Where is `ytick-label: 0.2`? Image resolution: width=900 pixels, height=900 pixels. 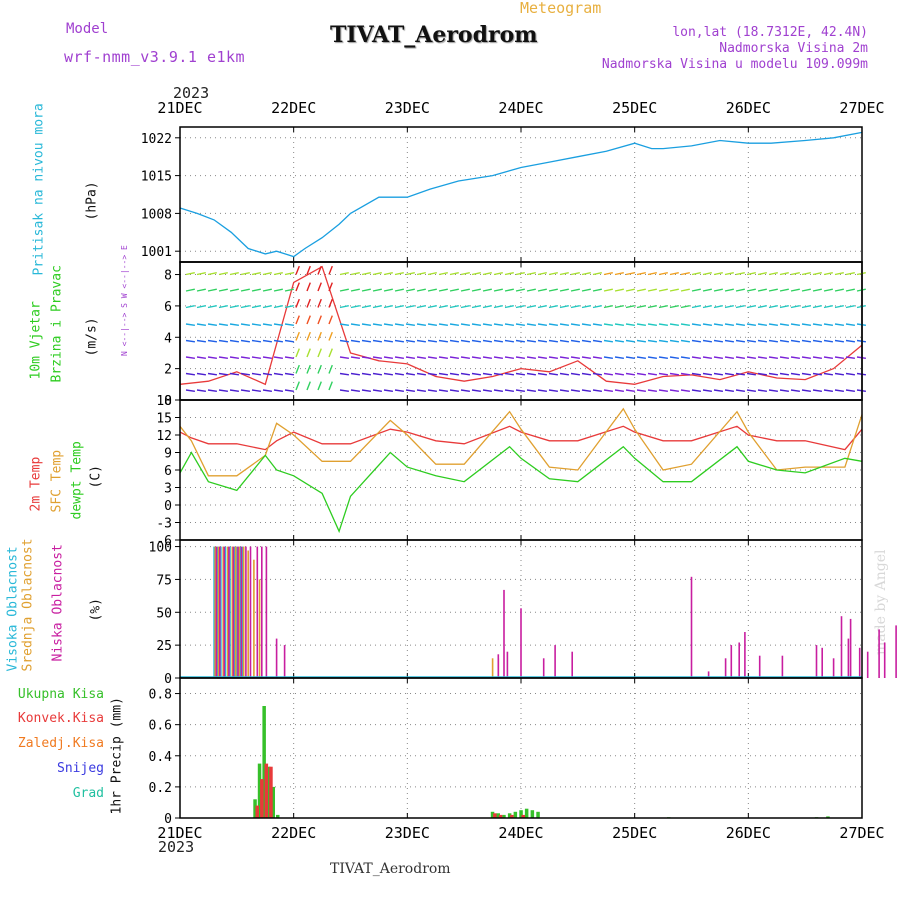
ytick-label: 0.2 is located at coordinates (160, 788).